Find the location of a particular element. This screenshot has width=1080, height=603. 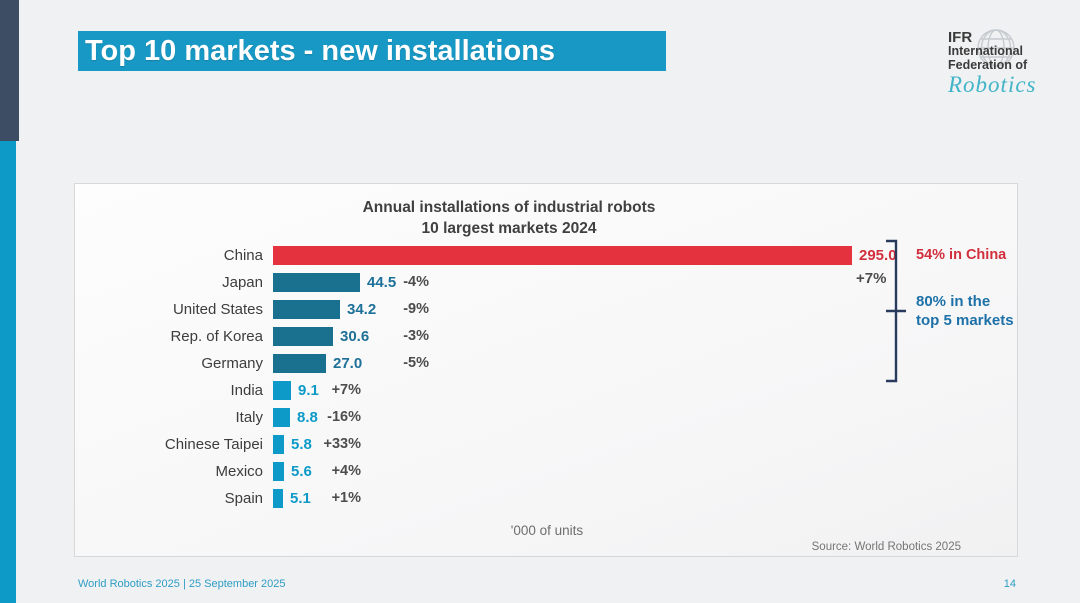

bar-china is located at coordinates (562, 255).